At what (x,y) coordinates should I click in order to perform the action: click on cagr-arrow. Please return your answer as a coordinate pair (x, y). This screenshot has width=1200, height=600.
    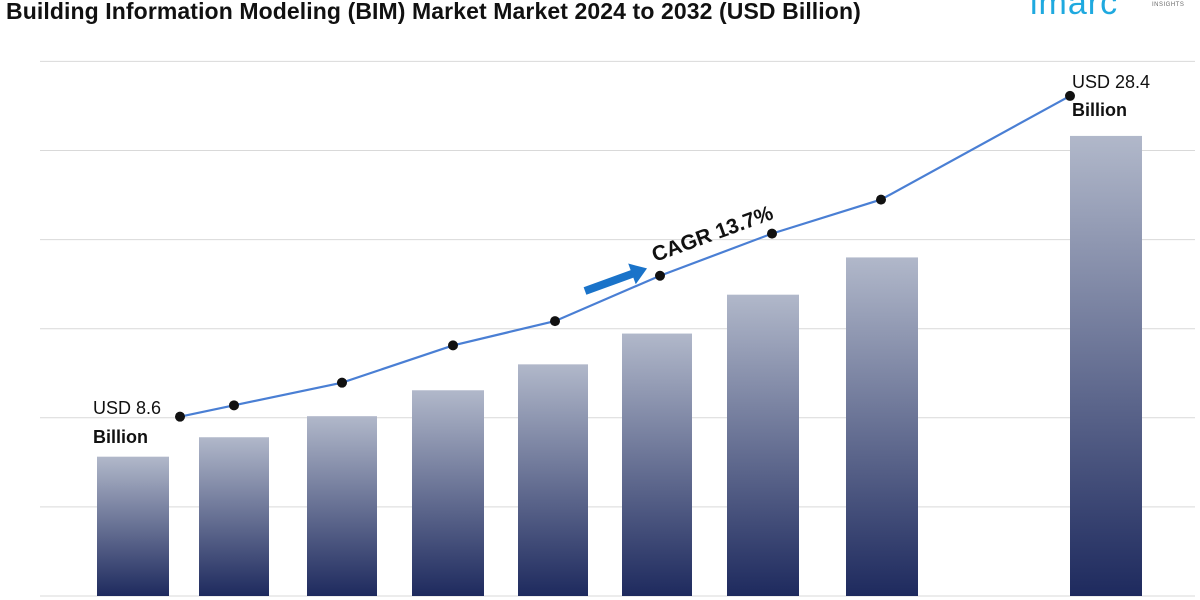
    Looking at the image, I should click on (615, 279).